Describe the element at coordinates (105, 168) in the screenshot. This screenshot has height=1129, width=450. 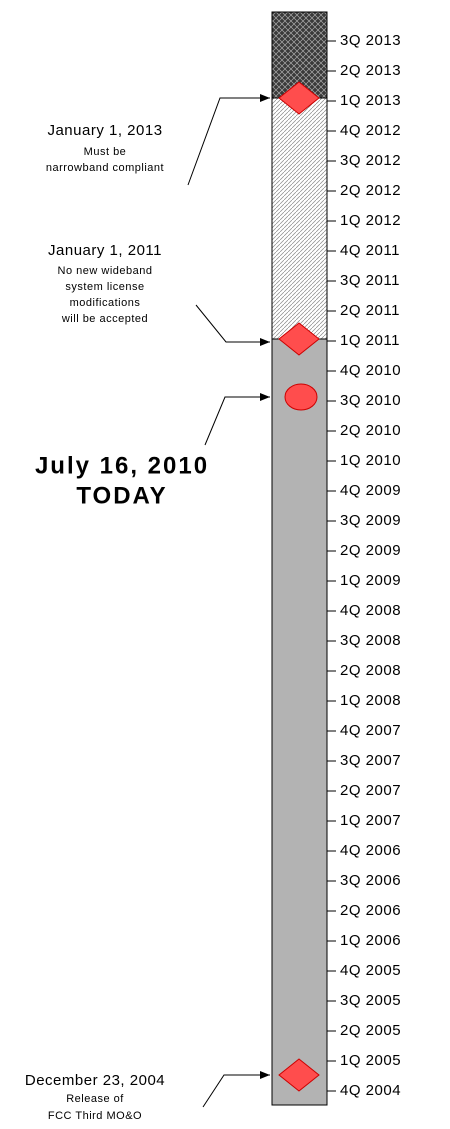
I see `annotation-detail: narrowband compliant` at that location.